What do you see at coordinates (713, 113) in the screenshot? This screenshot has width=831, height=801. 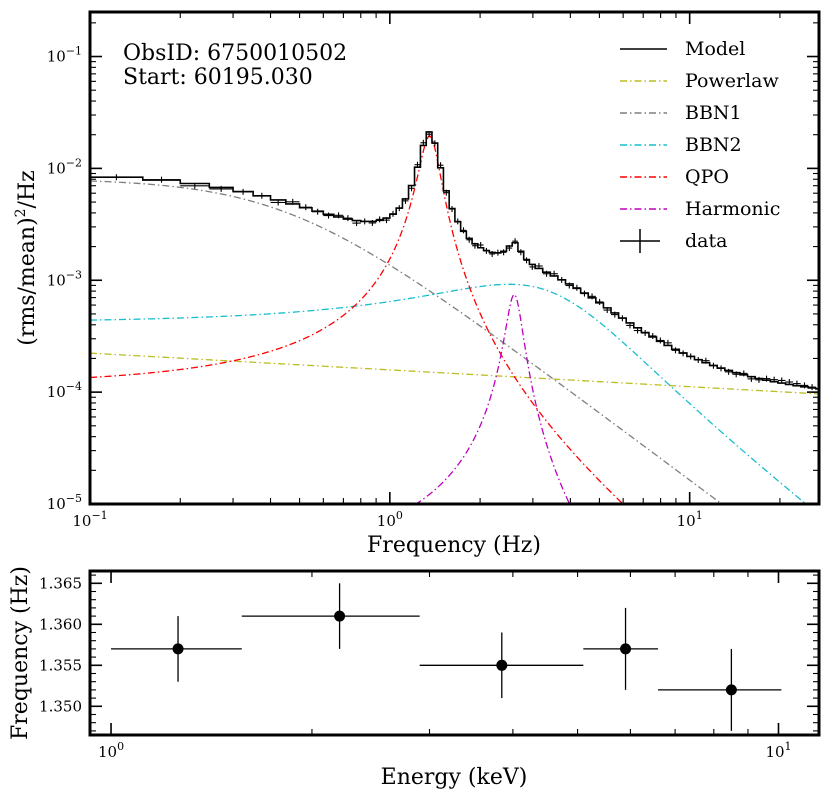 I see `legend-label: BBN1` at bounding box center [713, 113].